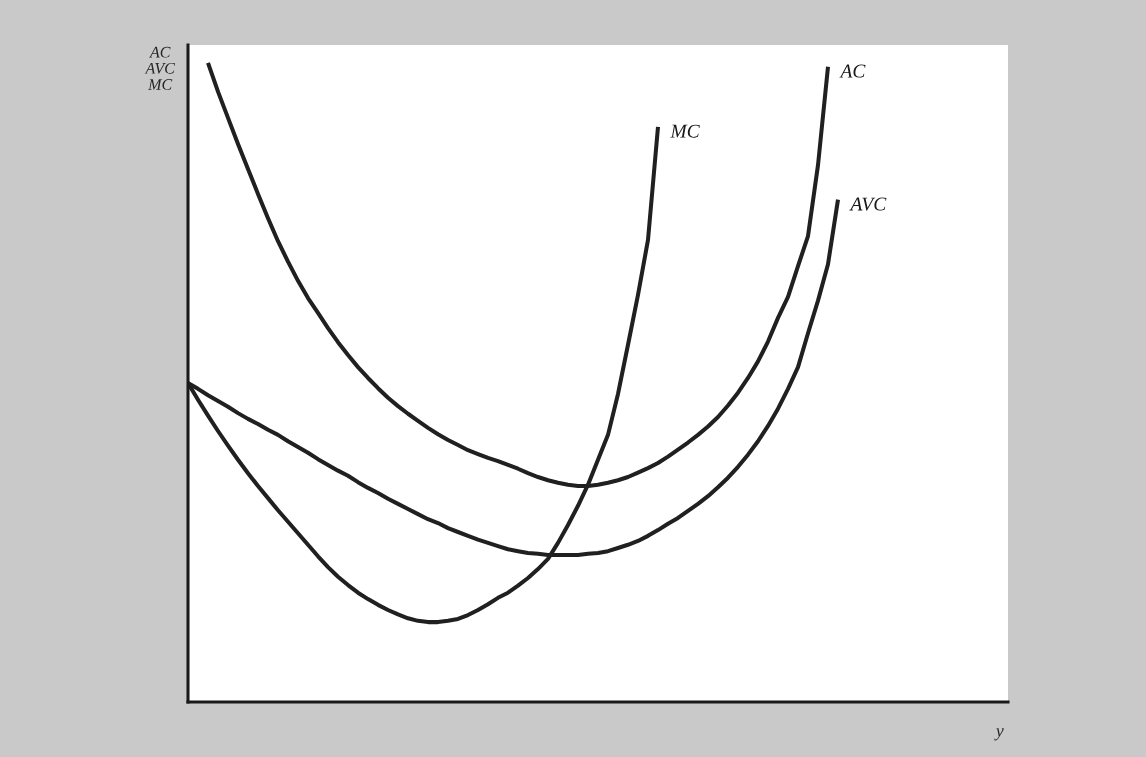 The width and height of the screenshot is (1146, 757). I want to click on series-label: MC, so click(685, 131).